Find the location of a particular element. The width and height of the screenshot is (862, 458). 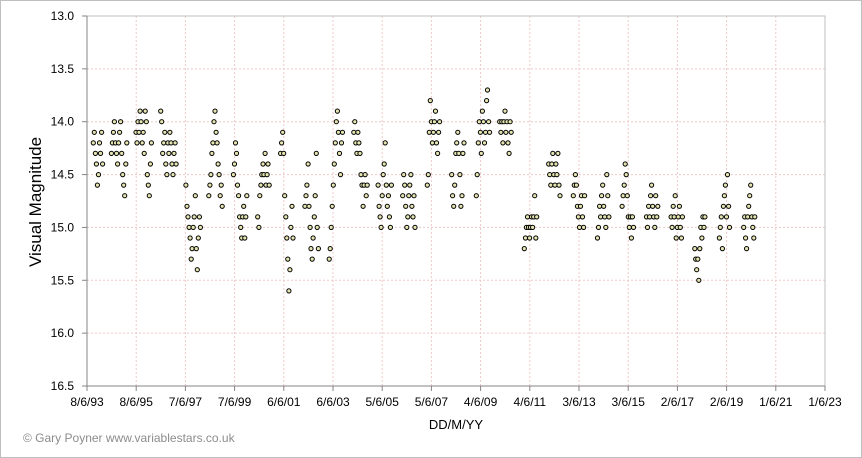

x-tick-label: 1/6/23 is located at coordinates (825, 402).